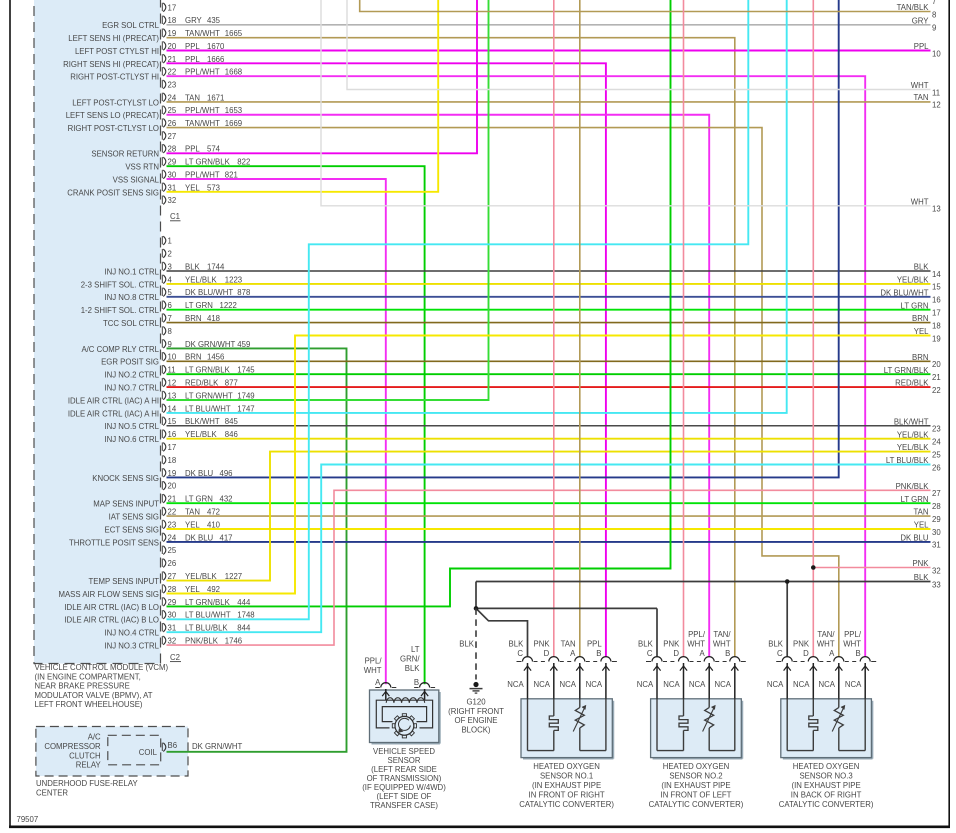 Image resolution: width=956 pixels, height=833 pixels. Describe the element at coordinates (936, 53) in the screenshot. I see `svg-text: 10` at that location.